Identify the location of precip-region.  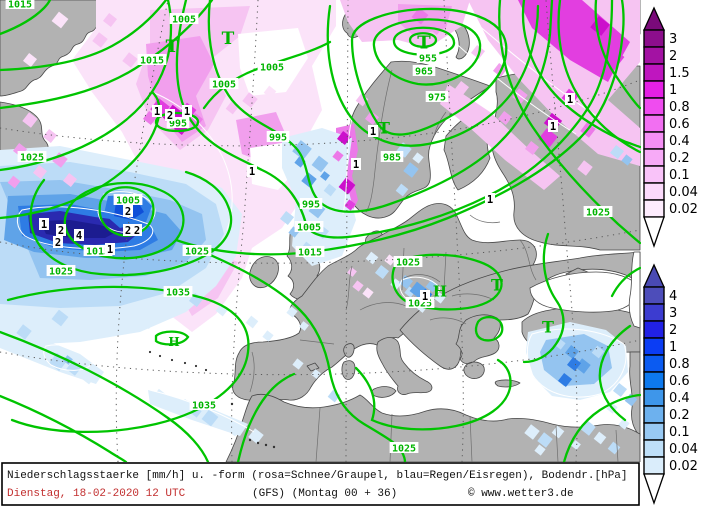
(500, 137).